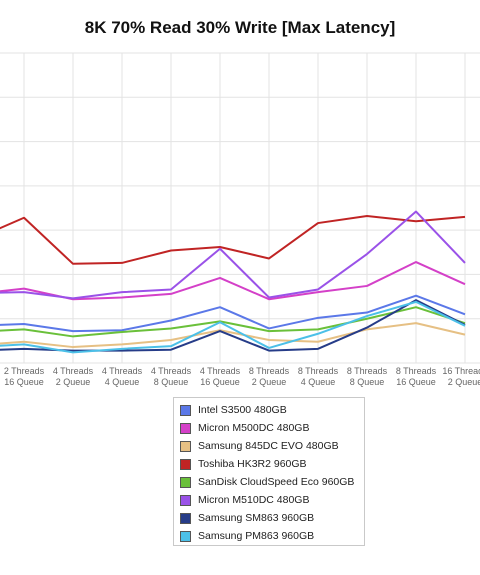 The width and height of the screenshot is (480, 575). I want to click on x-tick-label: 8 Threads 8 Queue, so click(367, 376).